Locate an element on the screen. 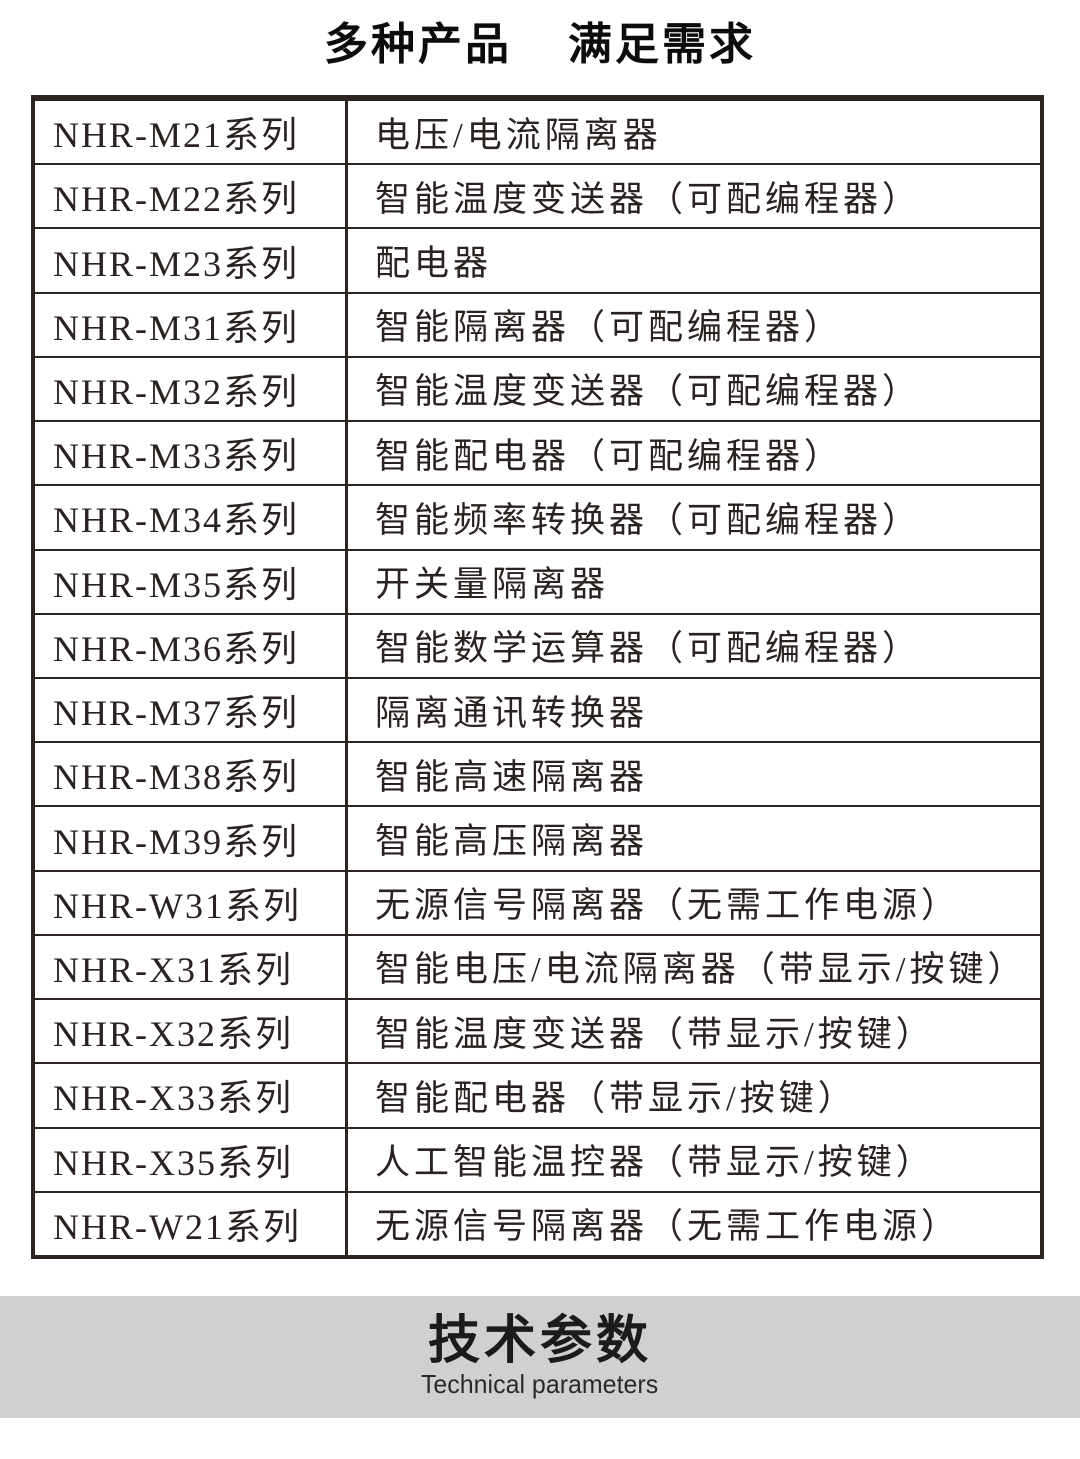 The image size is (1080, 1459). table-row: NHR-M36系列 智能数学运算器（可配编程器） is located at coordinates (537, 644).